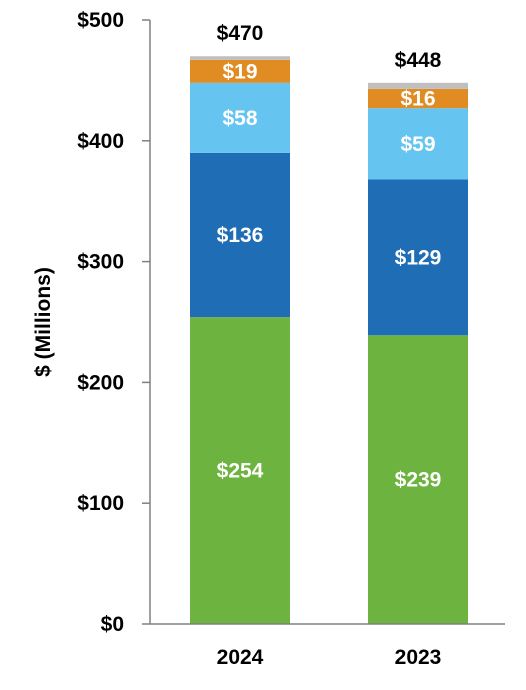  Describe the element at coordinates (418, 657) in the screenshot. I see `x-tick-label: 2023` at that location.